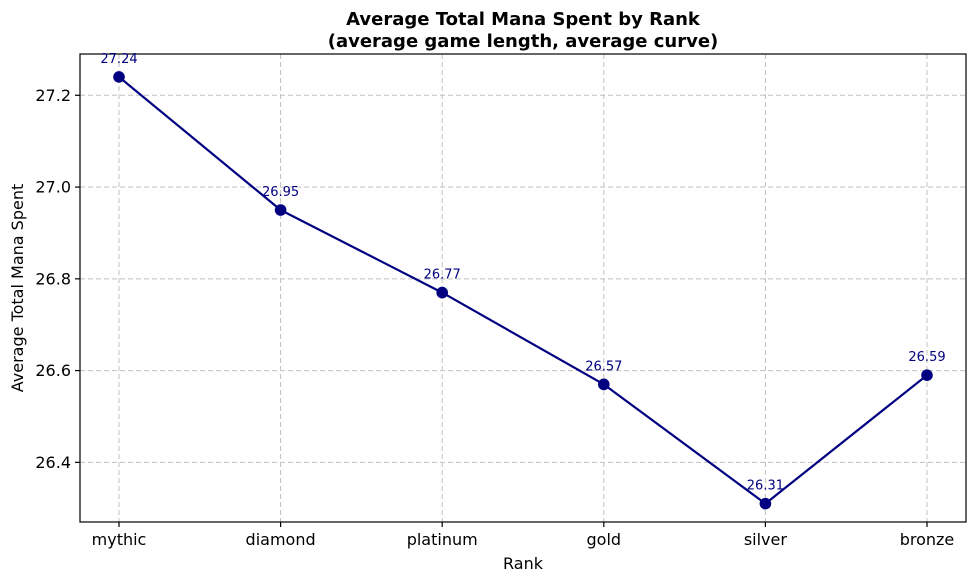 This screenshot has width=975, height=586. What do you see at coordinates (523, 563) in the screenshot?
I see `x-axis-label: Rank` at bounding box center [523, 563].